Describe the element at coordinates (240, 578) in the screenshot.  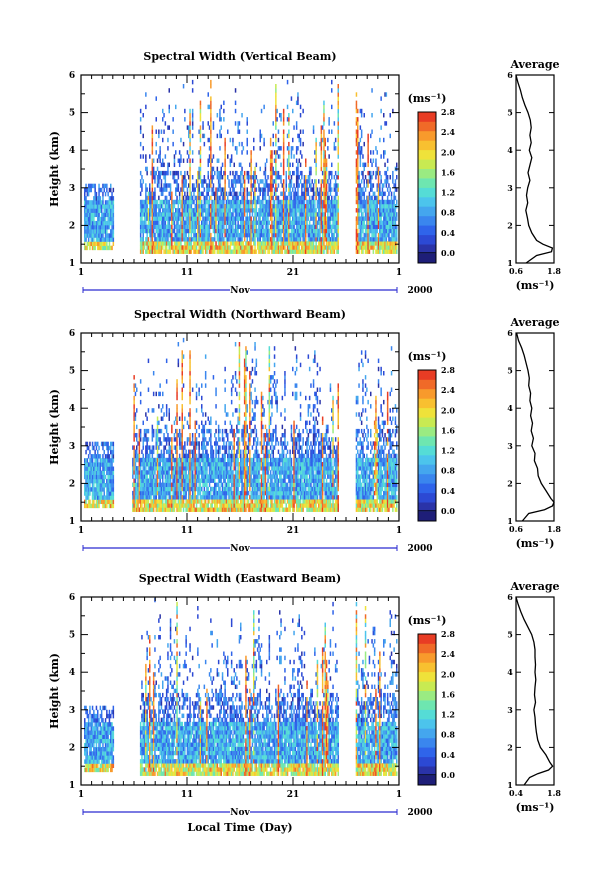
I see `panel-title: Spectral Width (Eastward Beam)` at that location.